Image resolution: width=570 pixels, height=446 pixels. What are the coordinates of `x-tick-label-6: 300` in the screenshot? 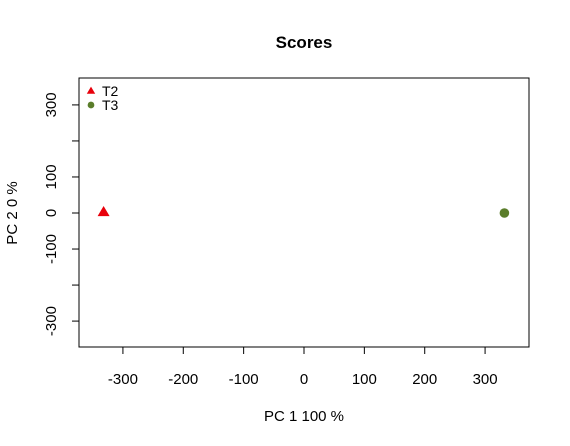 It's located at (485, 379).